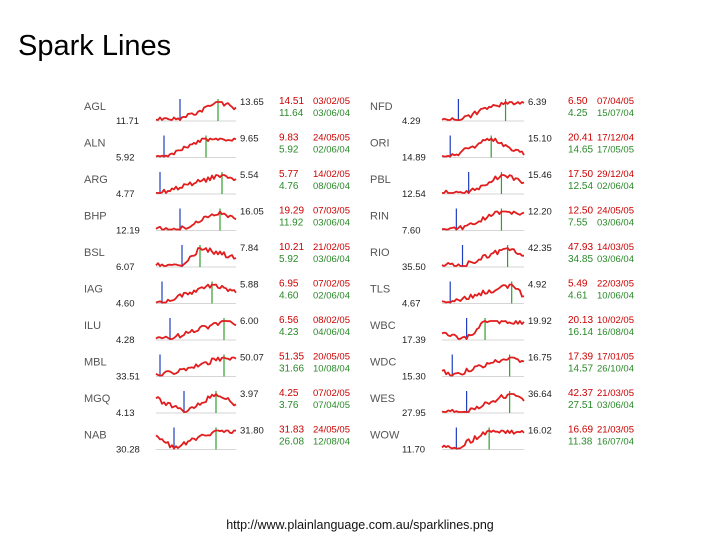 The height and width of the screenshot is (540, 720). What do you see at coordinates (125, 267) in the screenshot?
I see `start-value: 6.07` at bounding box center [125, 267].